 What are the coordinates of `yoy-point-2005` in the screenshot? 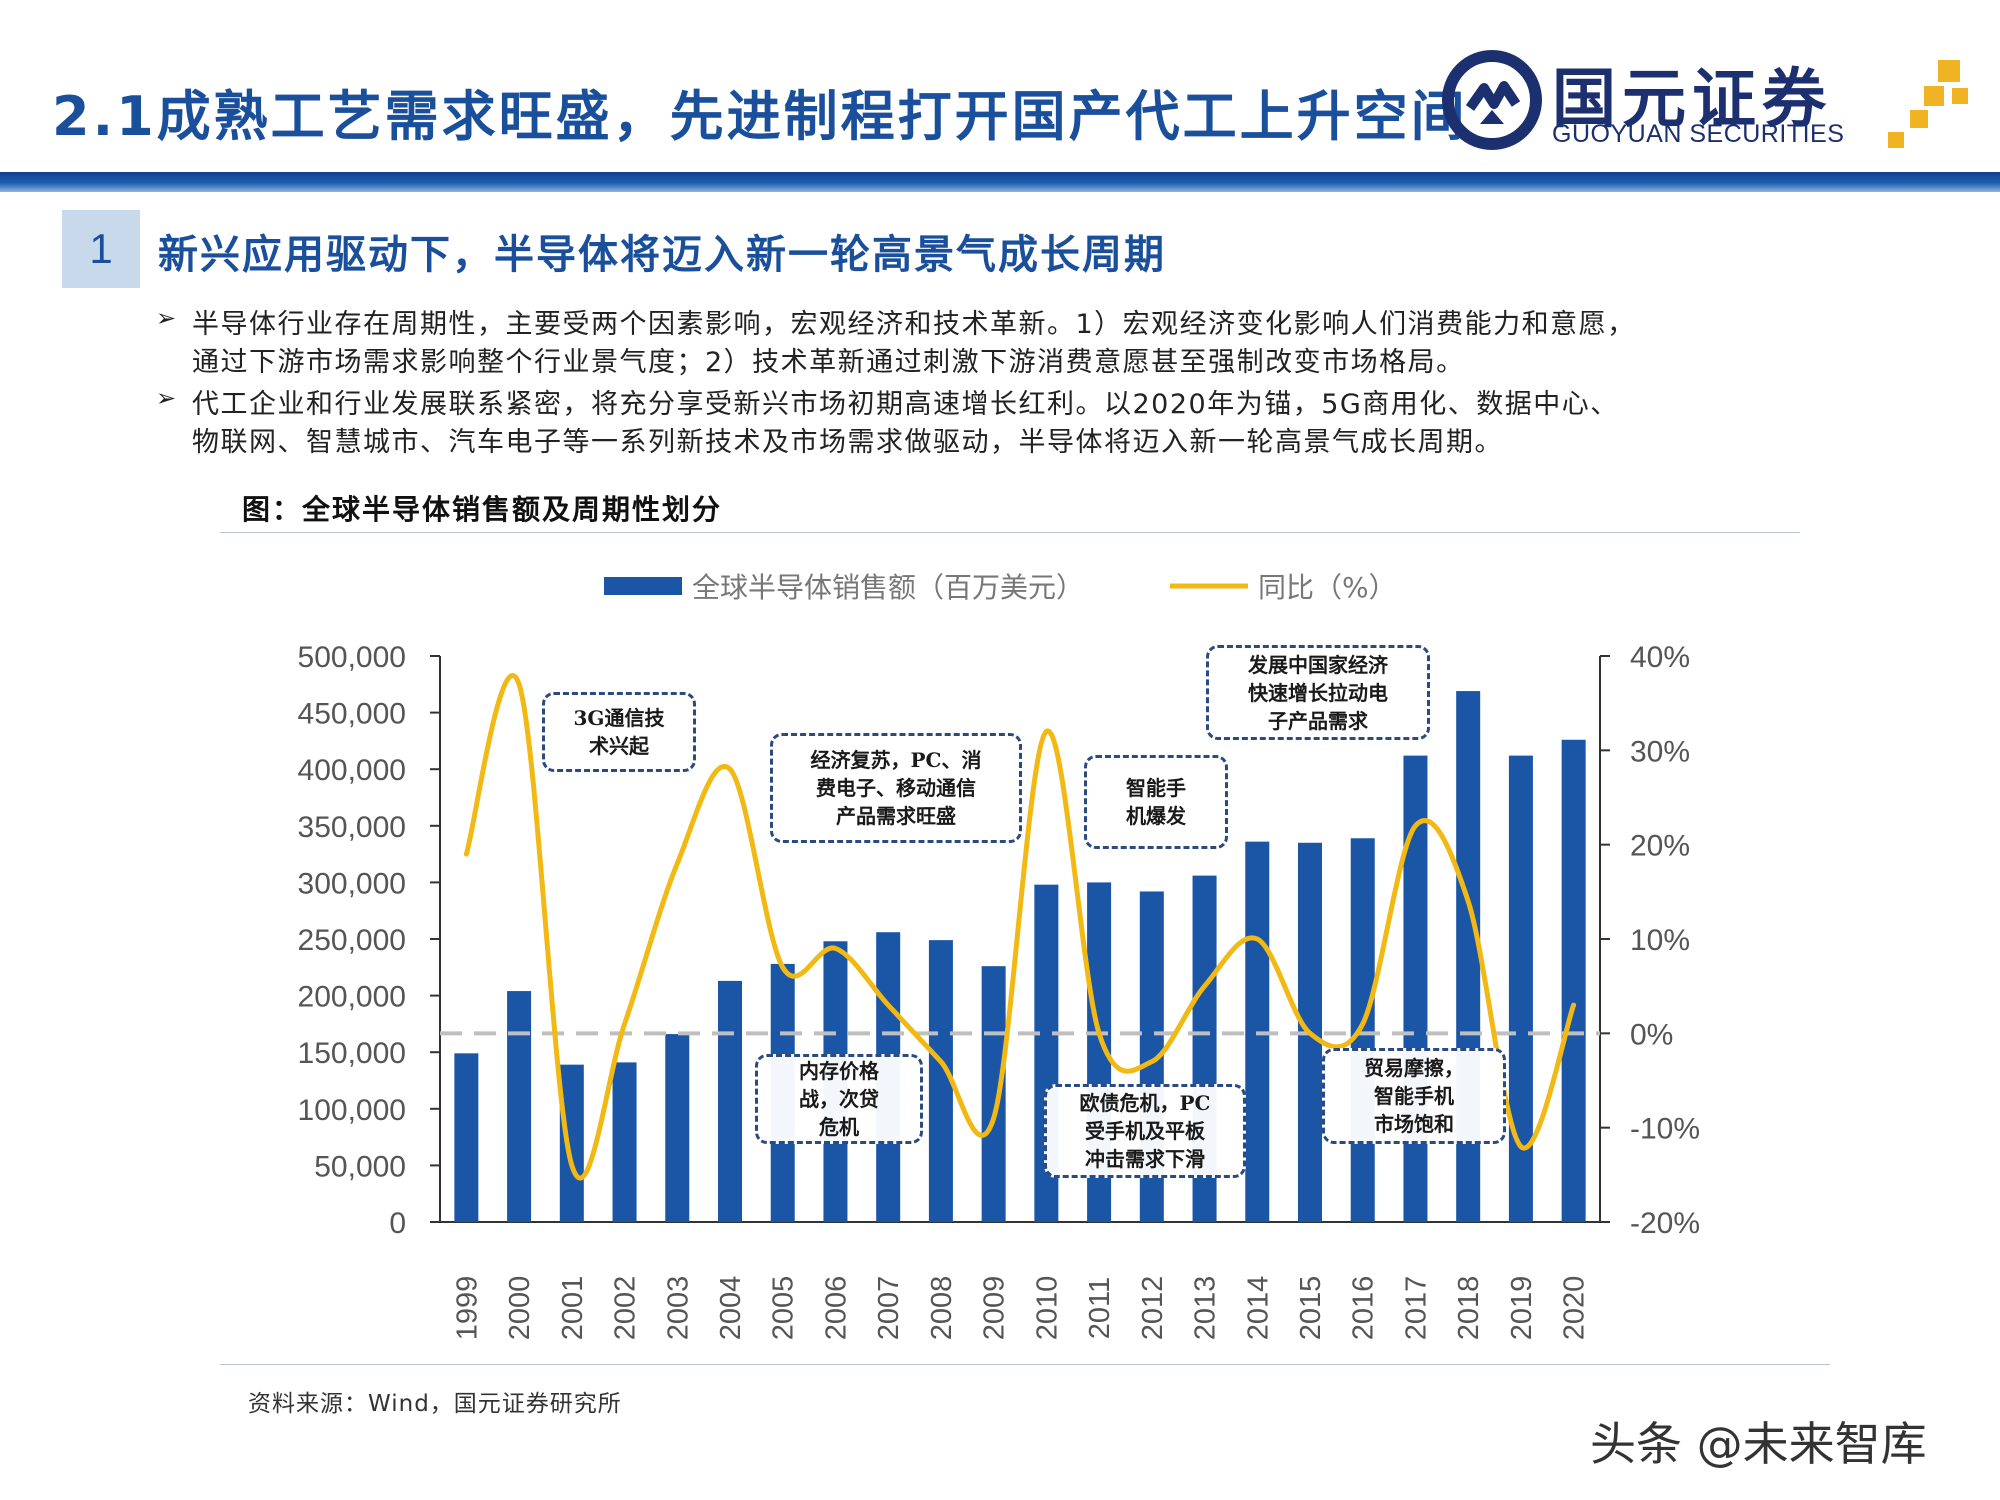 It's located at (783, 967).